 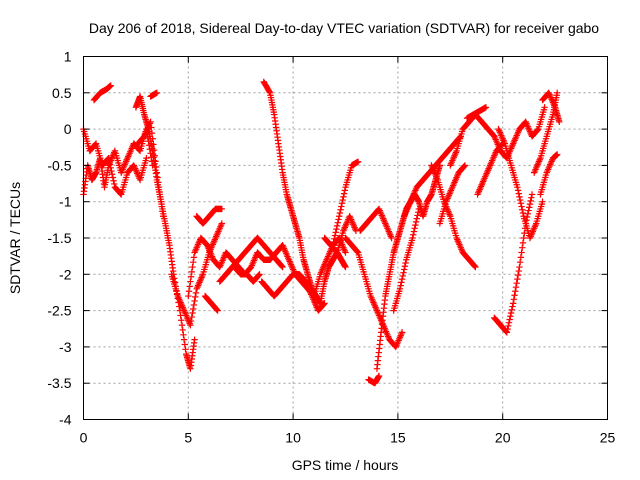 I want to click on y-tick-label: 0.5, so click(x=62, y=93).